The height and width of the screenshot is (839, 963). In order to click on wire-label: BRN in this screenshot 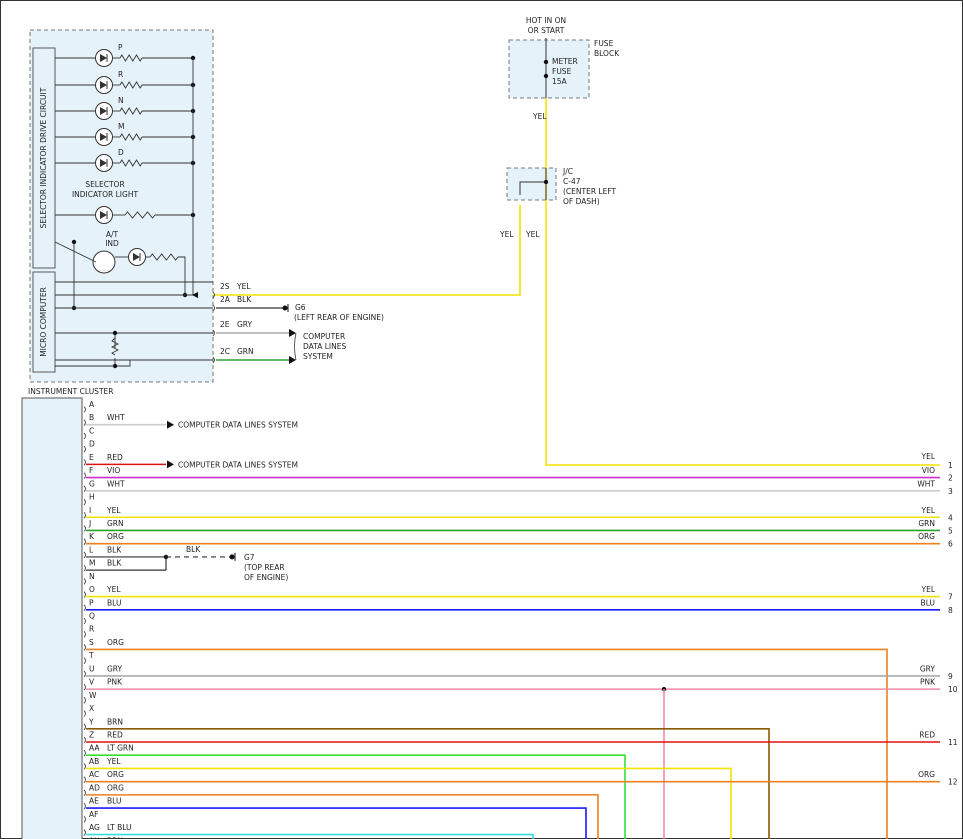, I will do `click(115, 721)`.